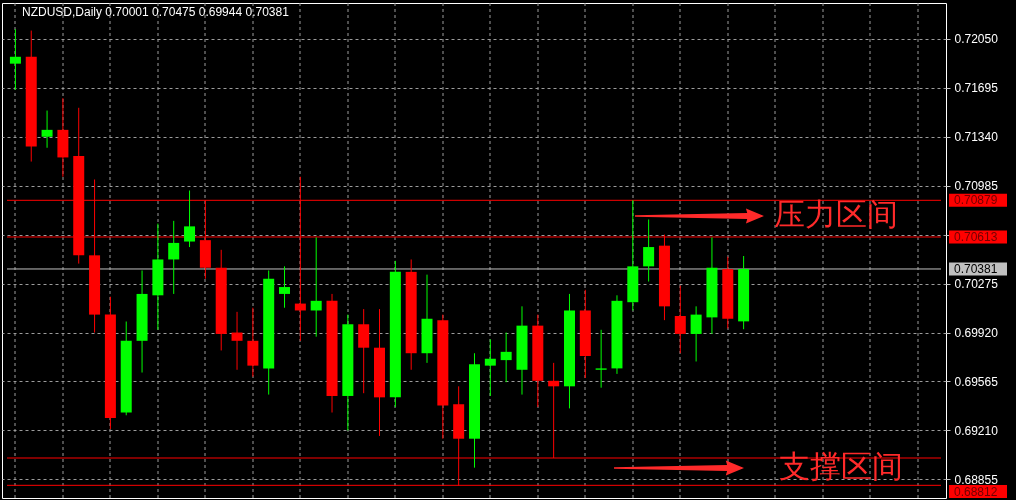 The height and width of the screenshot is (500, 1016). I want to click on ref-line-label: 0.68812, so click(976, 491).